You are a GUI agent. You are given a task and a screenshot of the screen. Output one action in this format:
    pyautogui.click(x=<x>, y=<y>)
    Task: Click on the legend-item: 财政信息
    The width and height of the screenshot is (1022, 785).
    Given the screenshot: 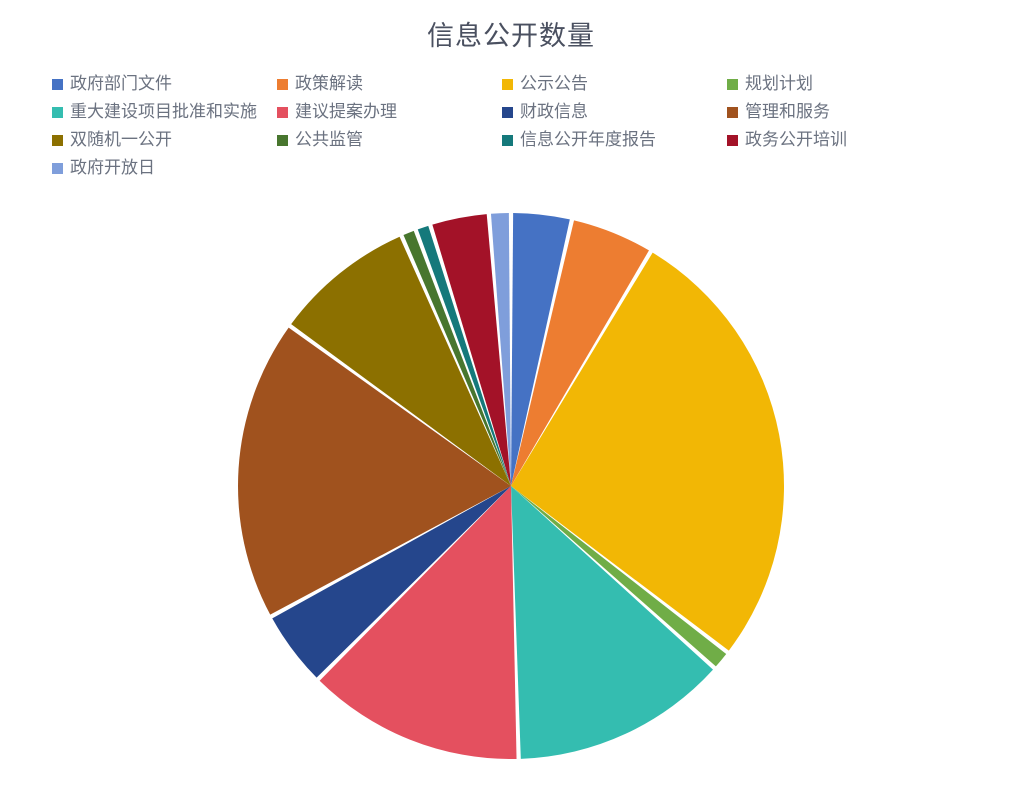 What is the action you would take?
    pyautogui.click(x=614, y=112)
    